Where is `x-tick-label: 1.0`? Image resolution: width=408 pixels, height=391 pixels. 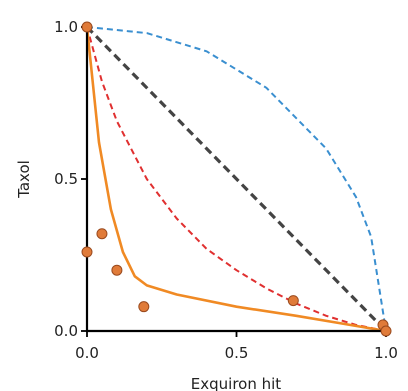 x-tick-label: 1.0 is located at coordinates (386, 353).